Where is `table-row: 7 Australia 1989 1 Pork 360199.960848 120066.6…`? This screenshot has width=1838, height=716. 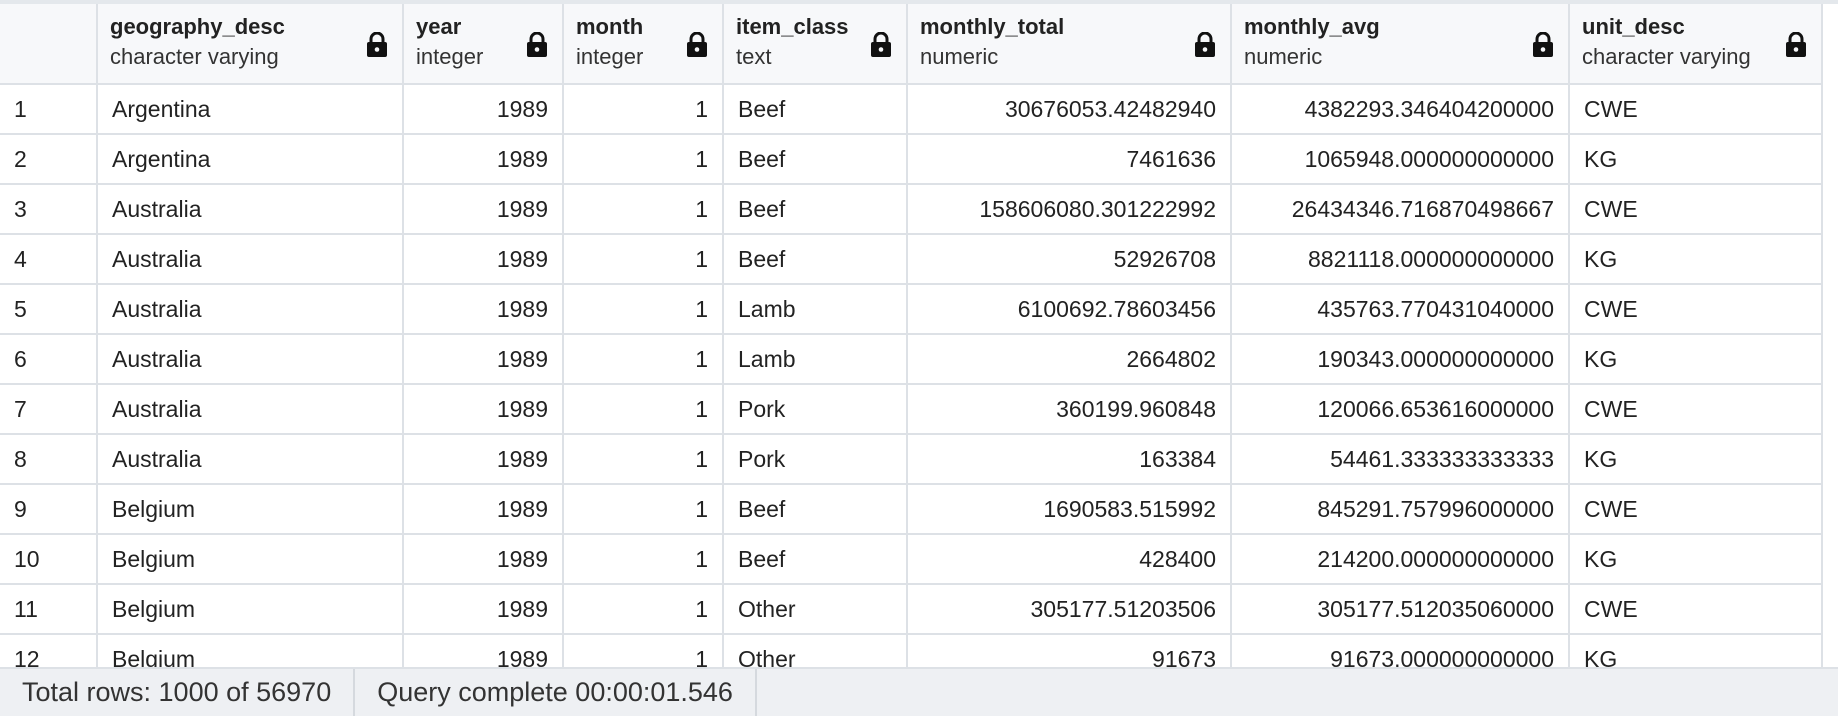 table-row: 7 Australia 1989 1 Pork 360199.960848 120066.6… is located at coordinates (911, 409).